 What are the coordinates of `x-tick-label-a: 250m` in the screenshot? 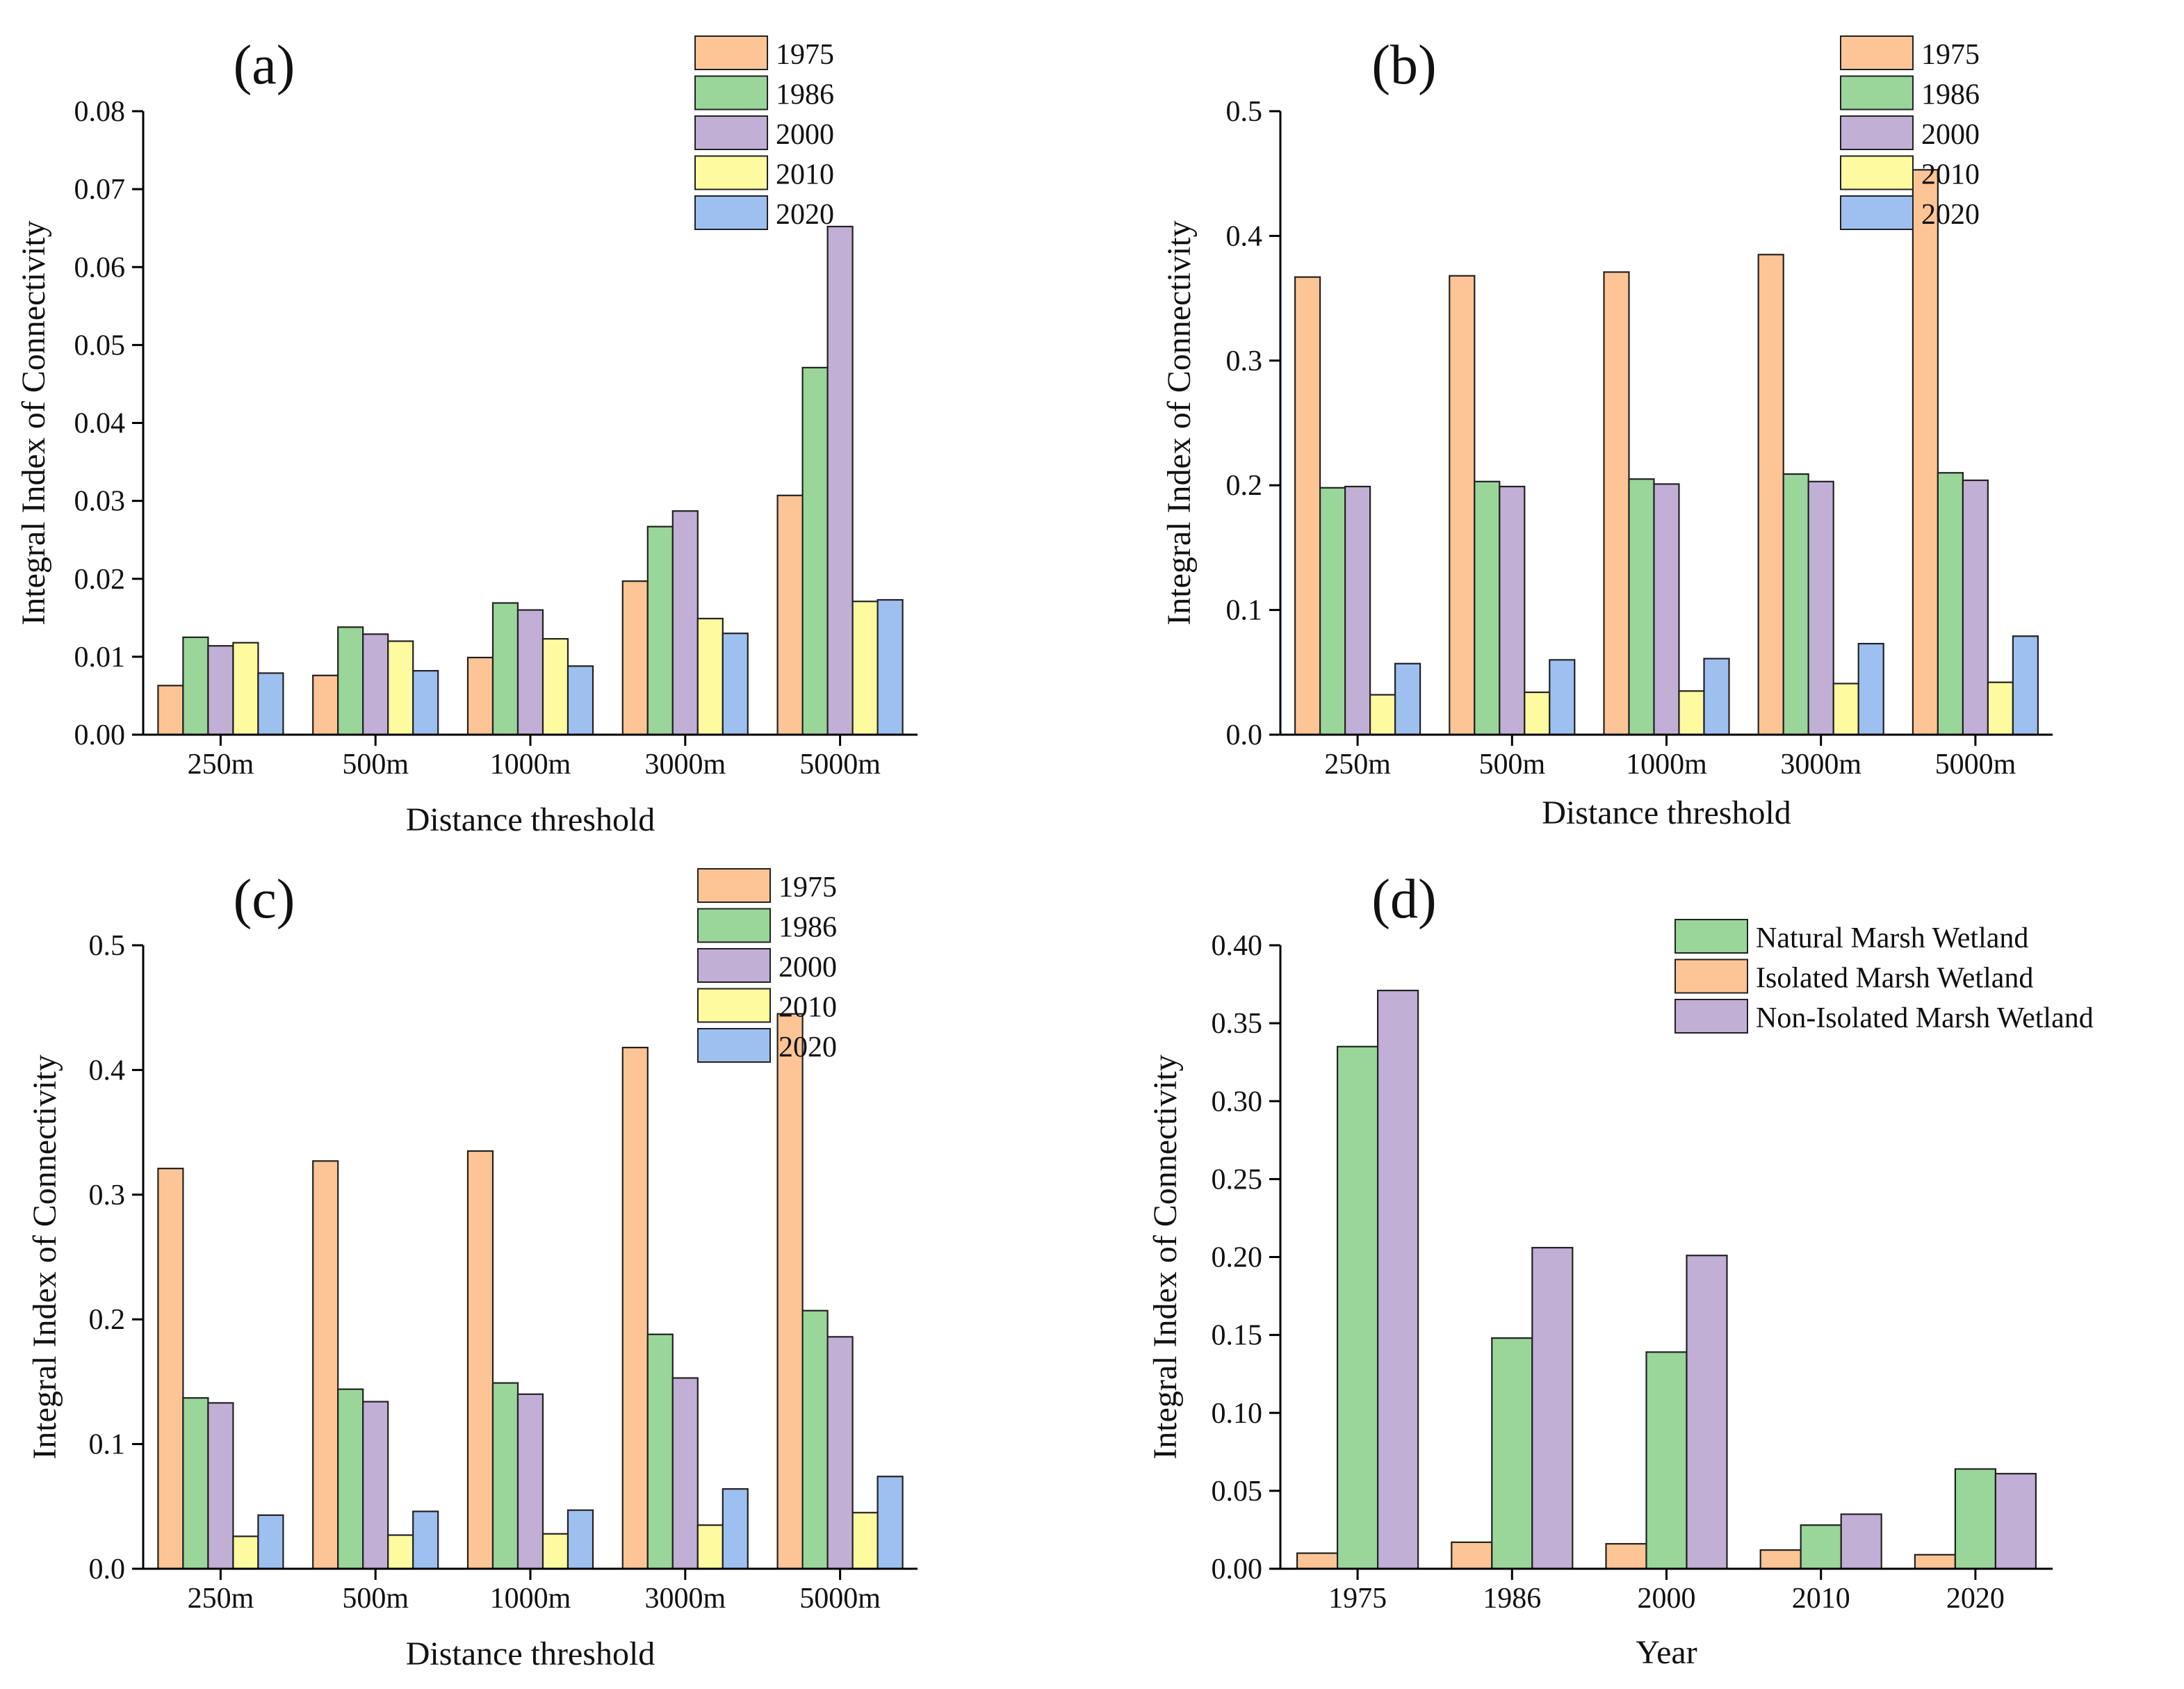 It's located at (221, 765).